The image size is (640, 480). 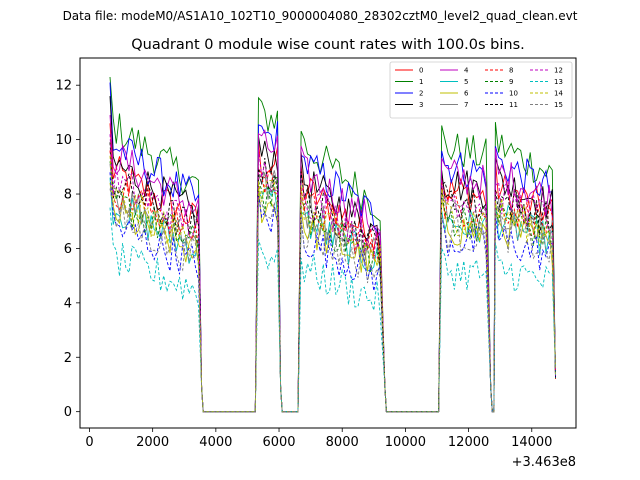 What do you see at coordinates (421, 105) in the screenshot?
I see `legend-label-3: 3` at bounding box center [421, 105].